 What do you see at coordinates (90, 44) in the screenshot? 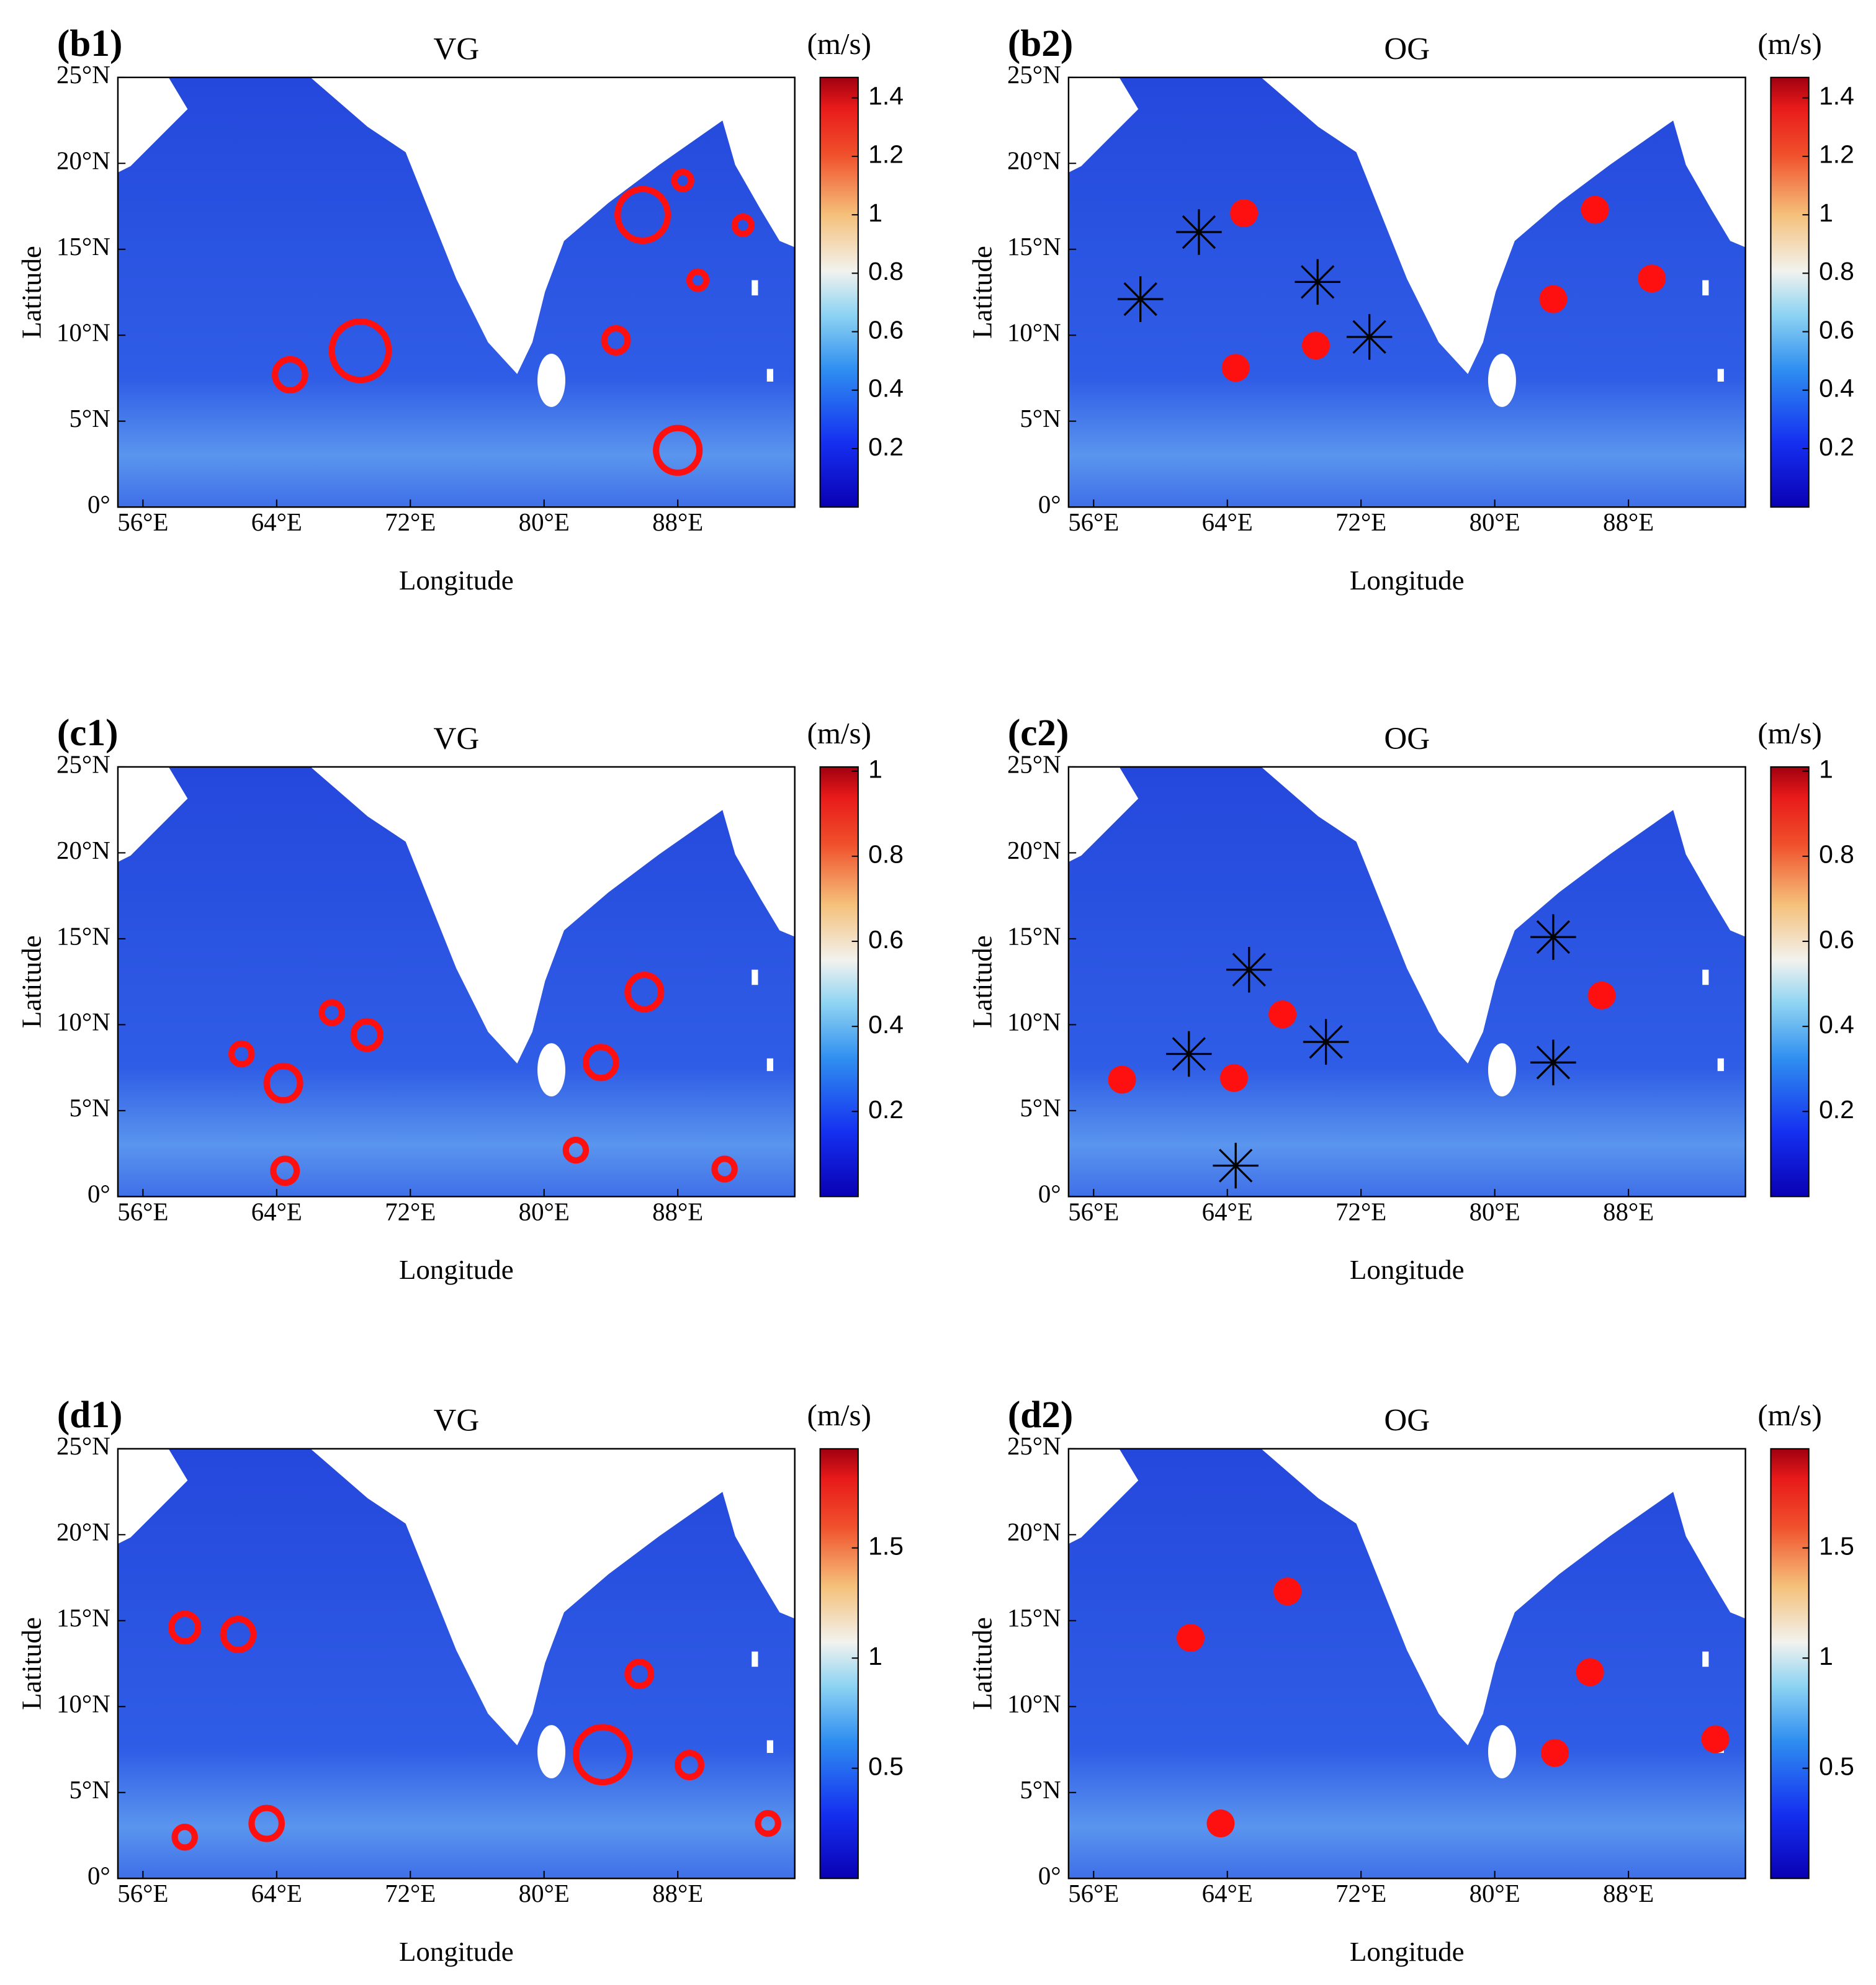
I see `panel-label: (b1)` at bounding box center [90, 44].